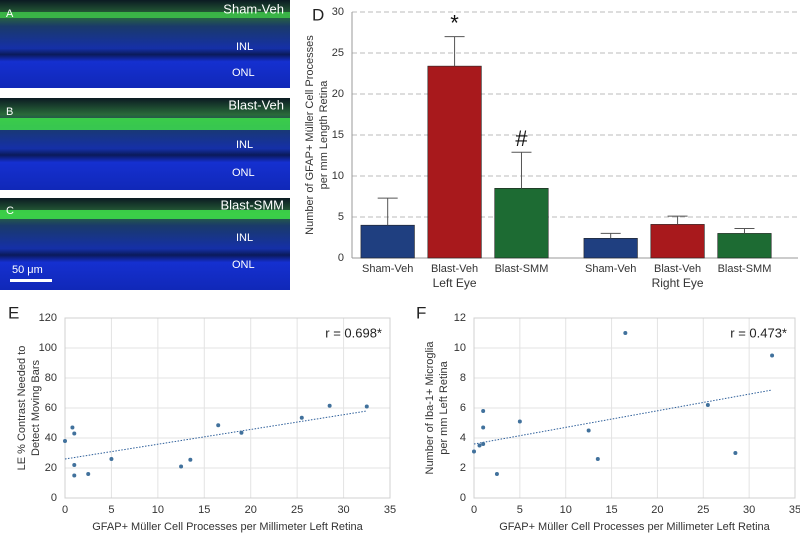 The height and width of the screenshot is (538, 800). Describe the element at coordinates (145, 243) in the screenshot. I see `micrograph-c: C Blast-SMM INL ONL 50 μm` at that location.